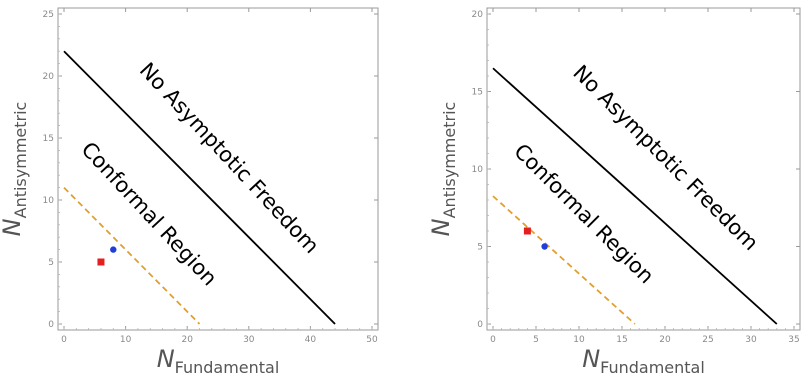  I want to click on x-tick-label: 35, so click(793, 340).